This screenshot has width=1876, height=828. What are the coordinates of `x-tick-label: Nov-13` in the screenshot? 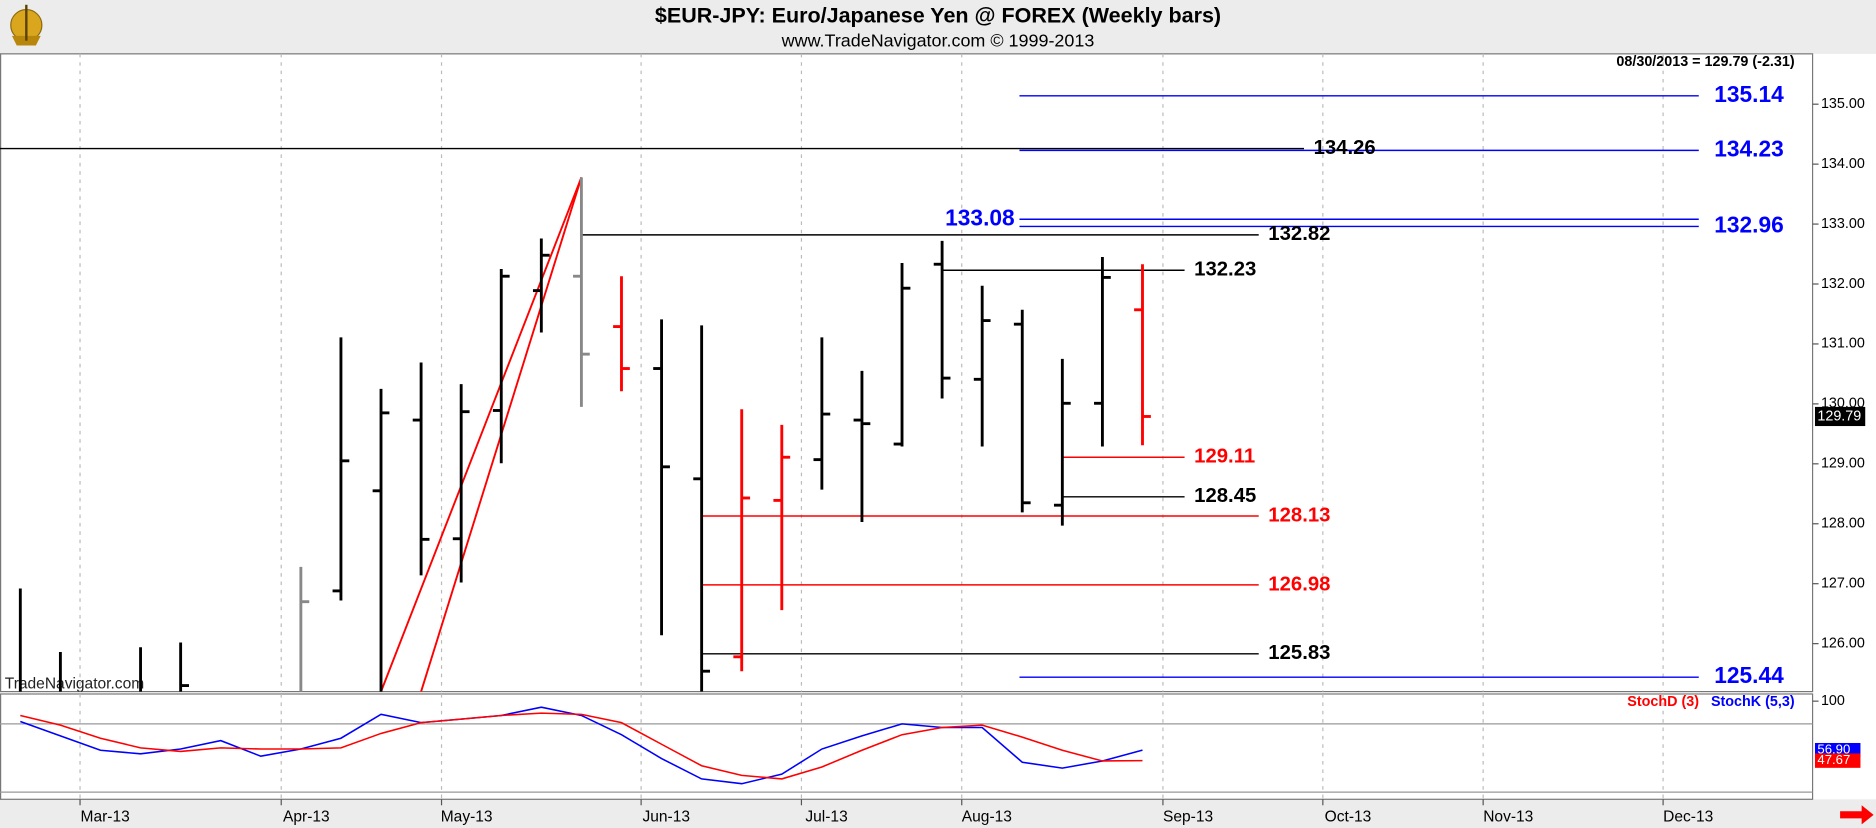 It's located at (1508, 816).